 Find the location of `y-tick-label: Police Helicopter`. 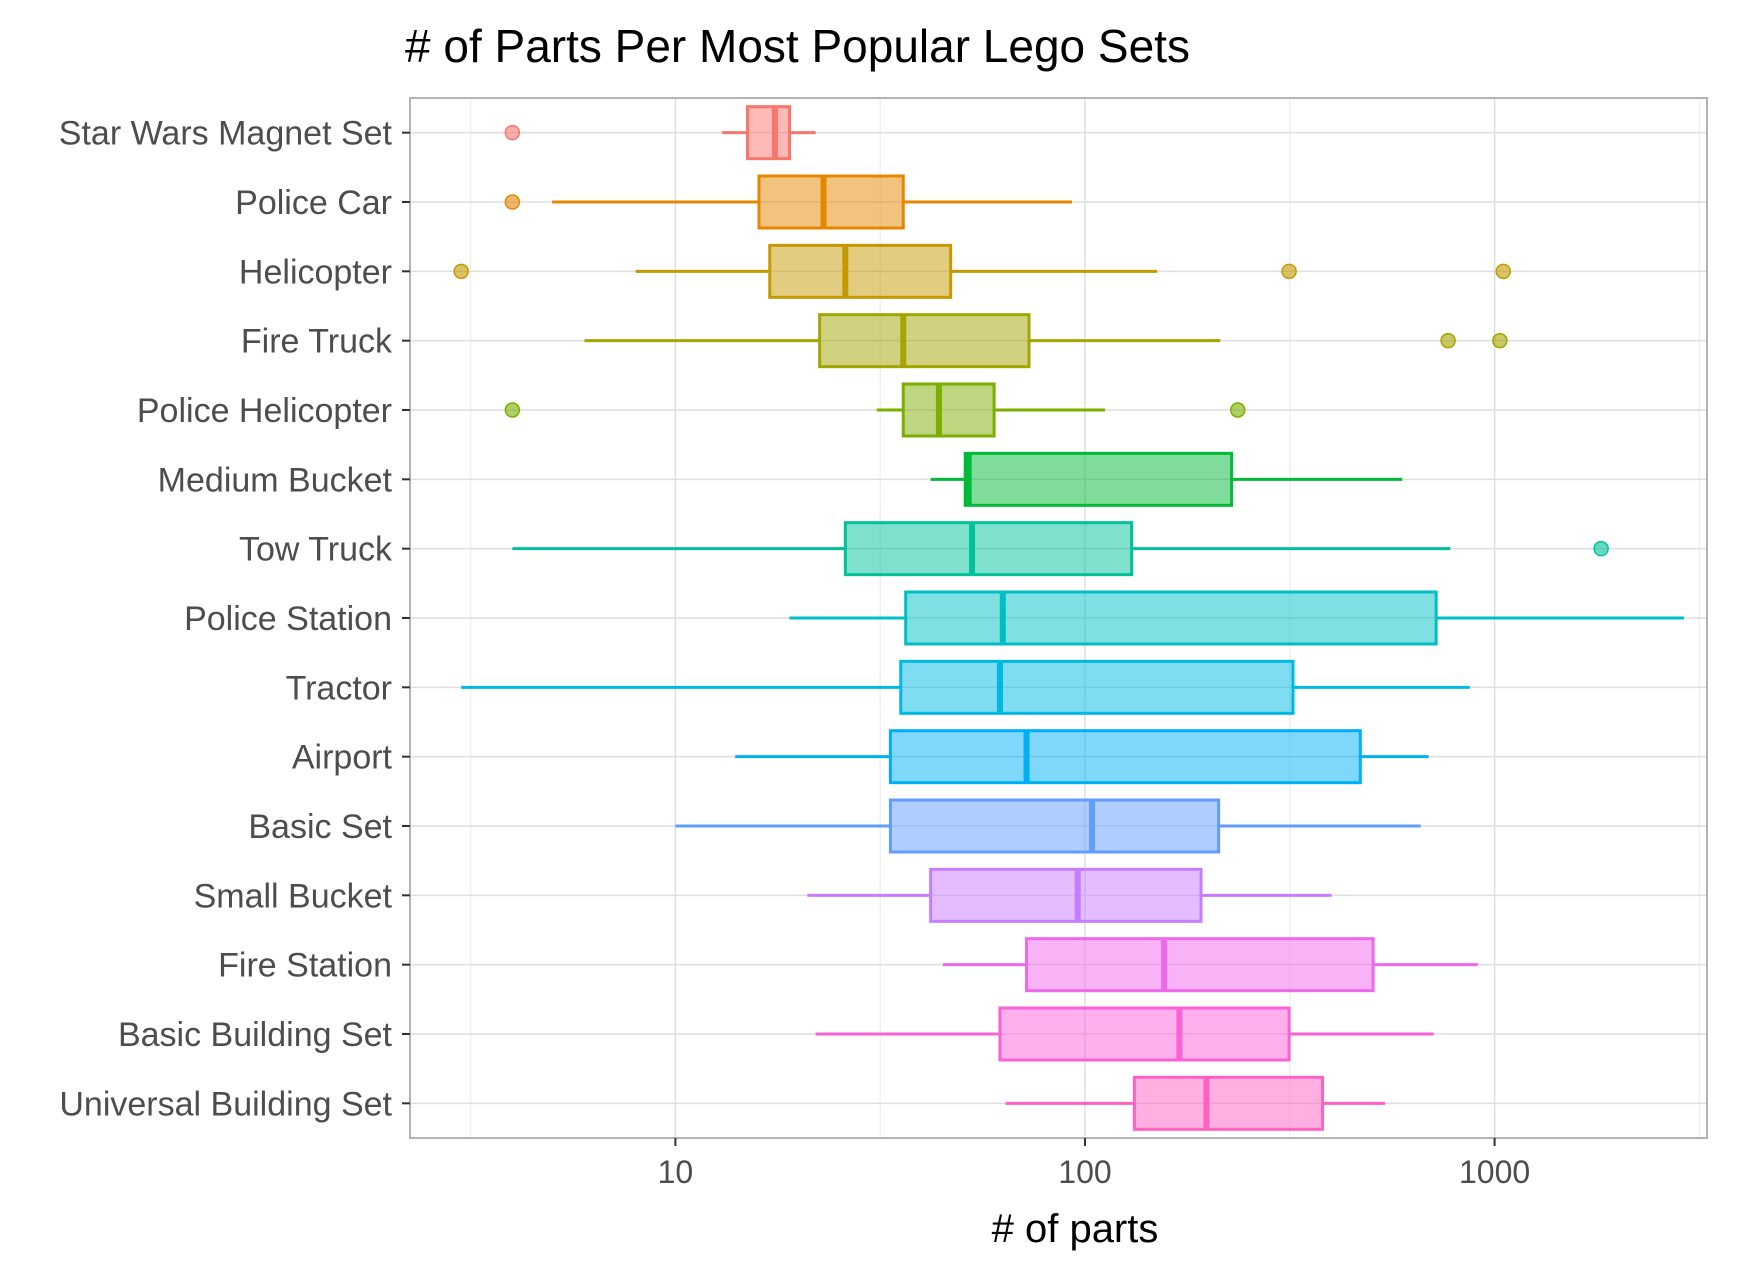

y-tick-label: Police Helicopter is located at coordinates (264, 411).